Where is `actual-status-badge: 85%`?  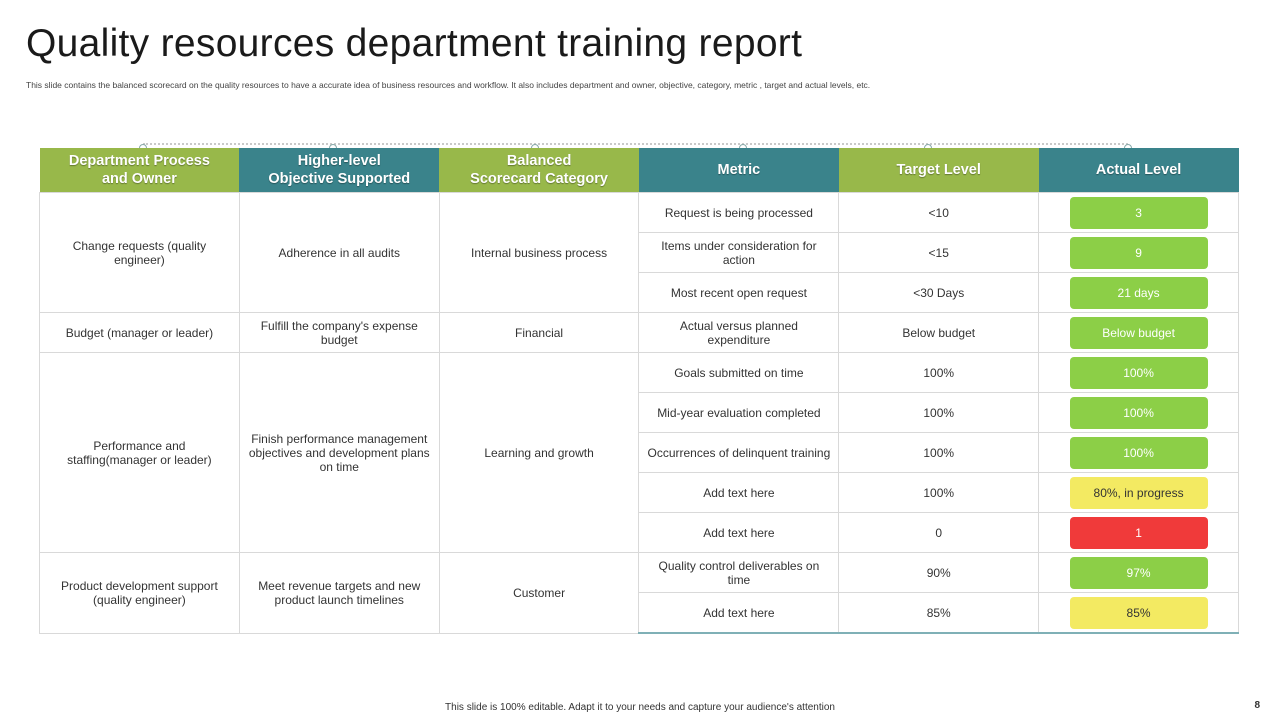
actual-status-badge: 85% is located at coordinates (1138, 612).